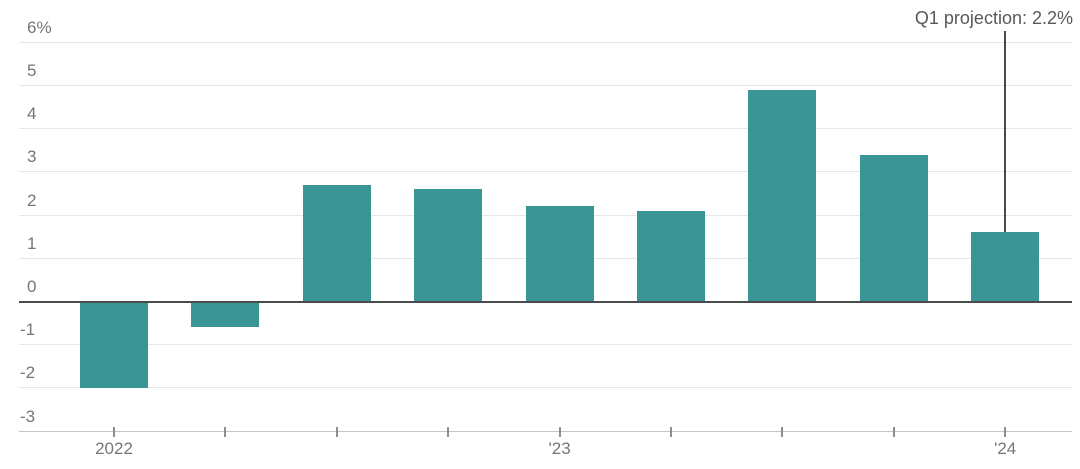 Image resolution: width=1080 pixels, height=469 pixels. I want to click on y-axis-label--2: -2, so click(28, 373).